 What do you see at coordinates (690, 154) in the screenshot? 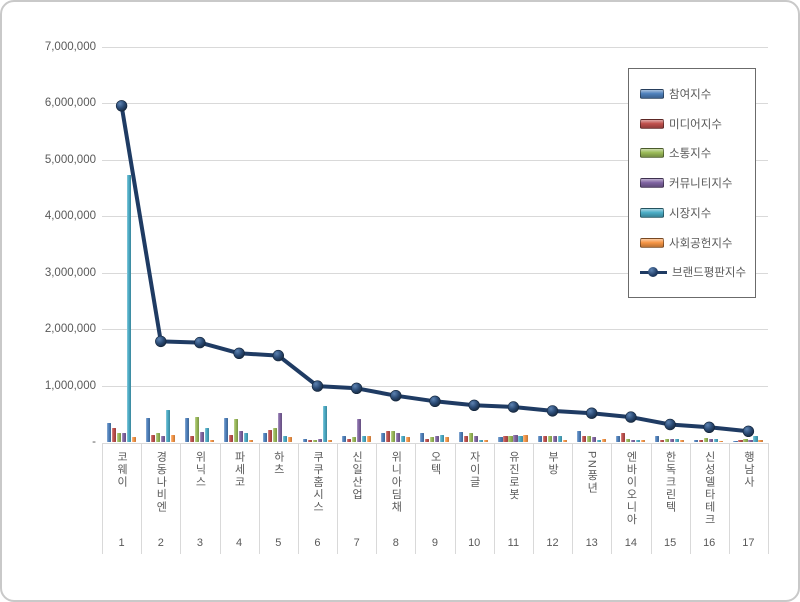
I see `legend-label: 소통지수` at bounding box center [690, 154].